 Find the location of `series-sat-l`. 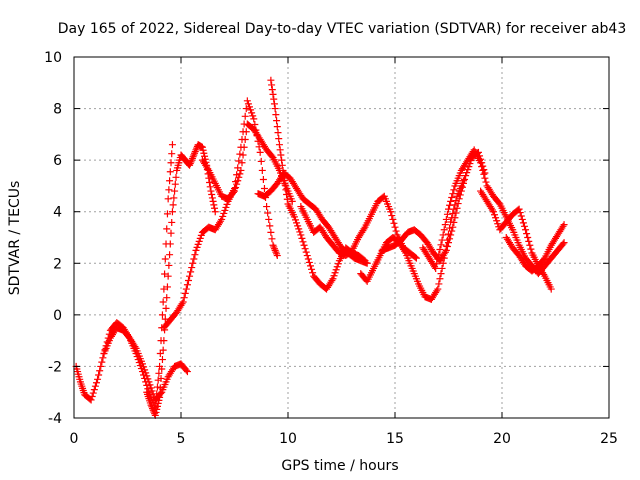

series-sat-l is located at coordinates (516, 240).